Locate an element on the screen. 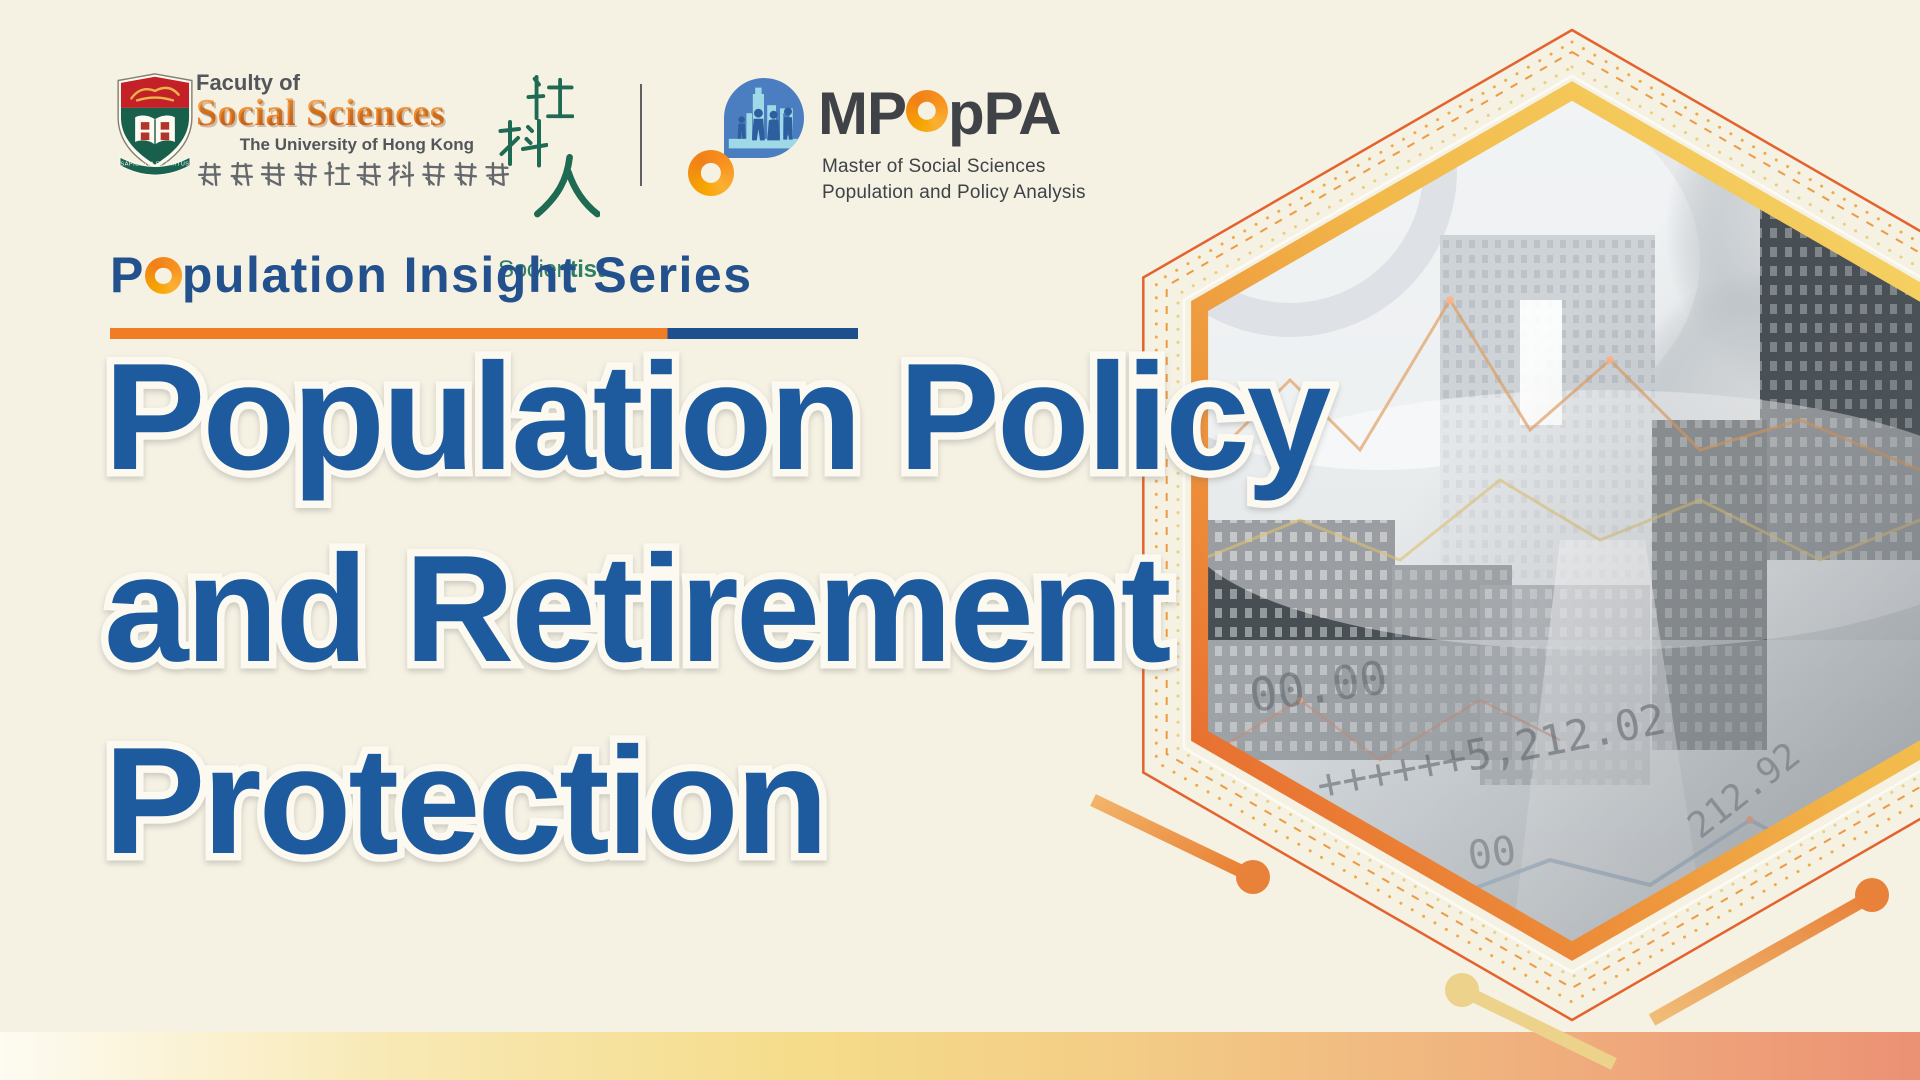  main-title-line3: Protection Protection is located at coordinates (467, 801).